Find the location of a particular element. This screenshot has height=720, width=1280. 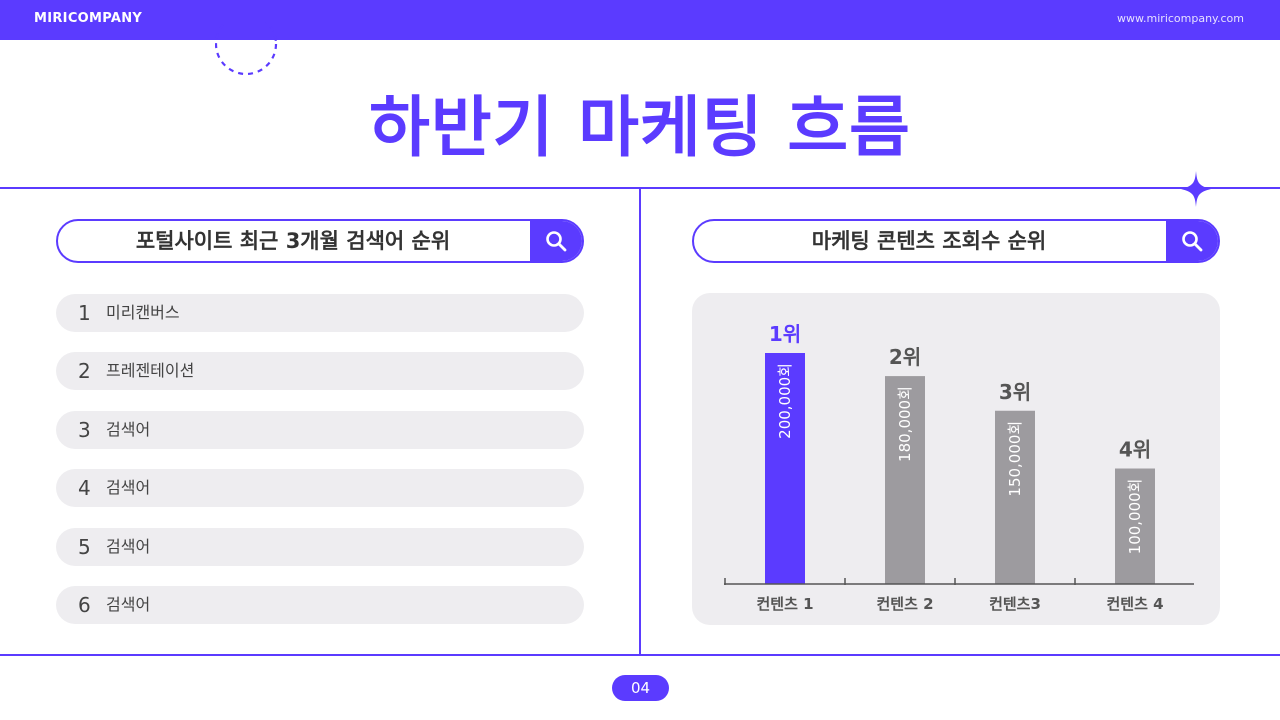

rank-label: 미리캔버스 is located at coordinates (143, 312).